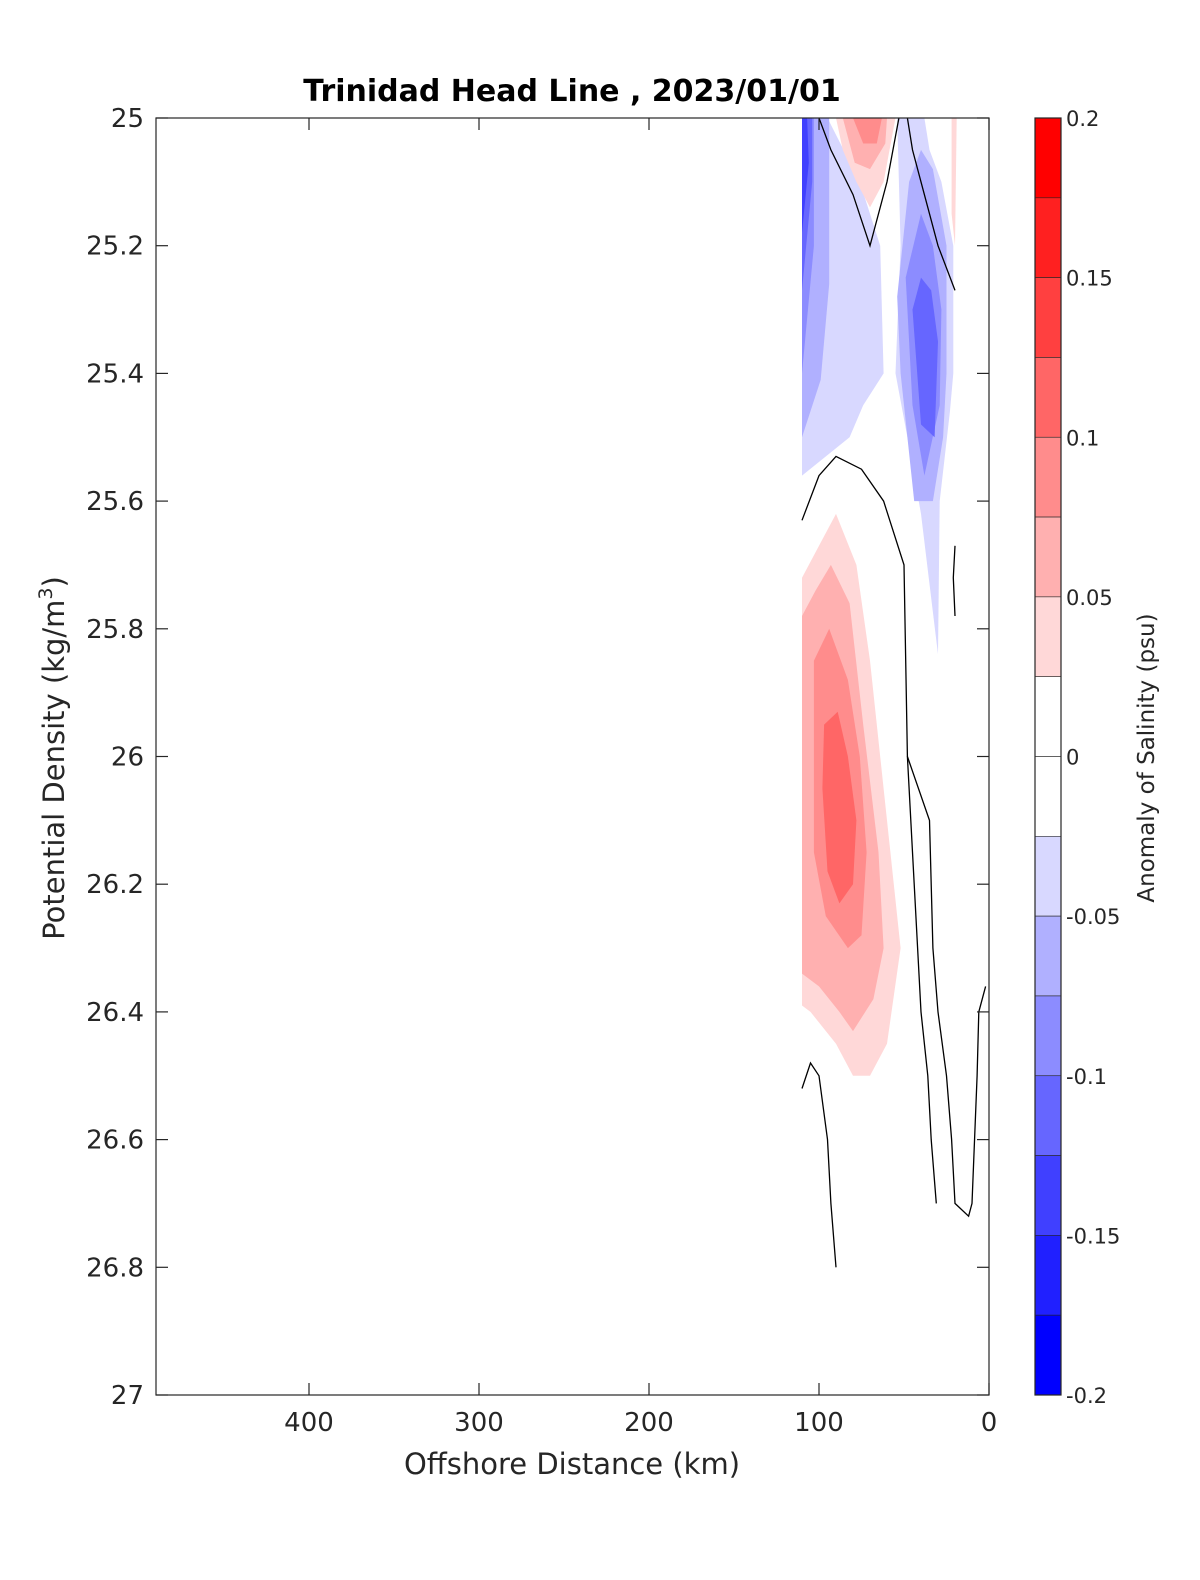 Image resolution: width=1200 pixels, height=1580 pixels. Describe the element at coordinates (1089, 279) in the screenshot. I see `colorbar-tick-label: 0.15` at that location.